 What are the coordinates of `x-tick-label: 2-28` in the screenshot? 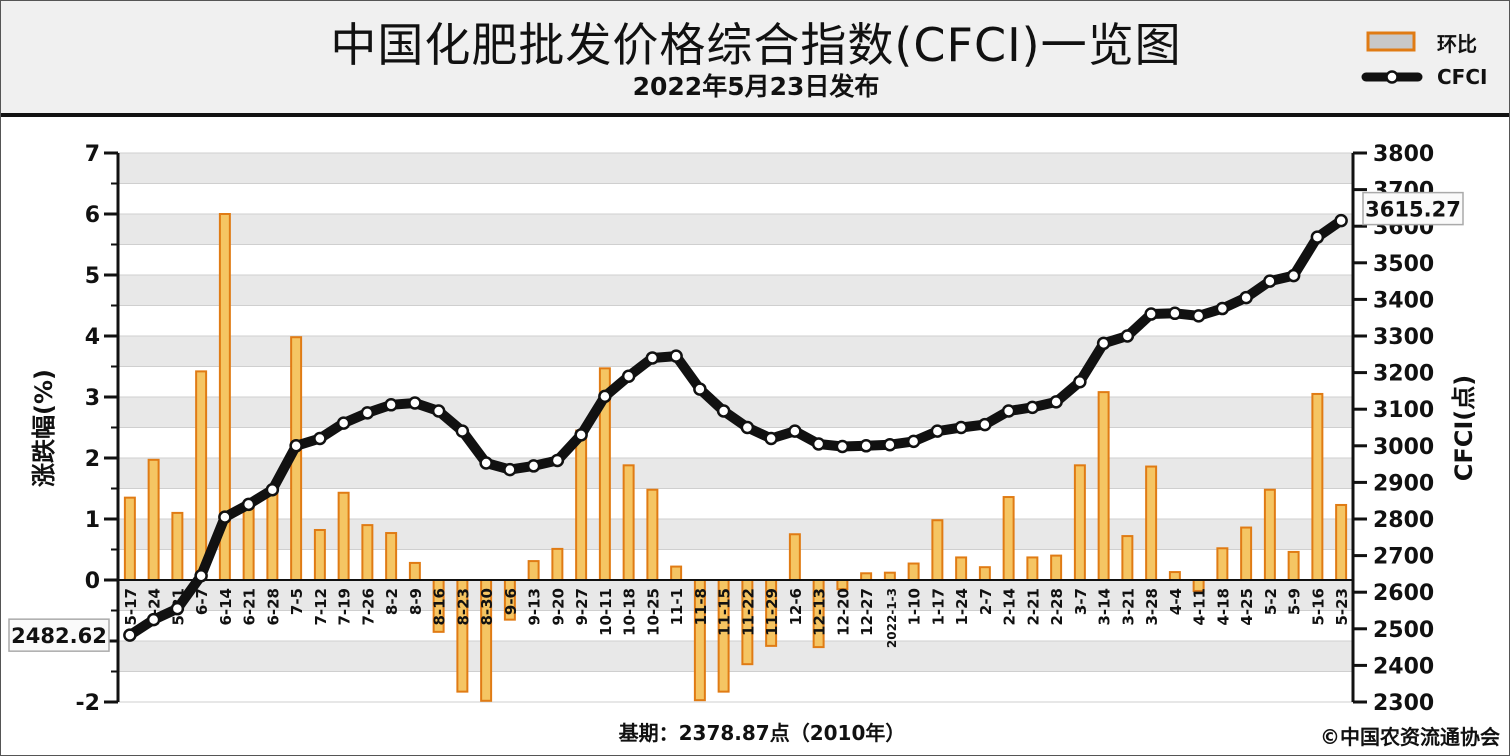 It's located at (1057, 607).